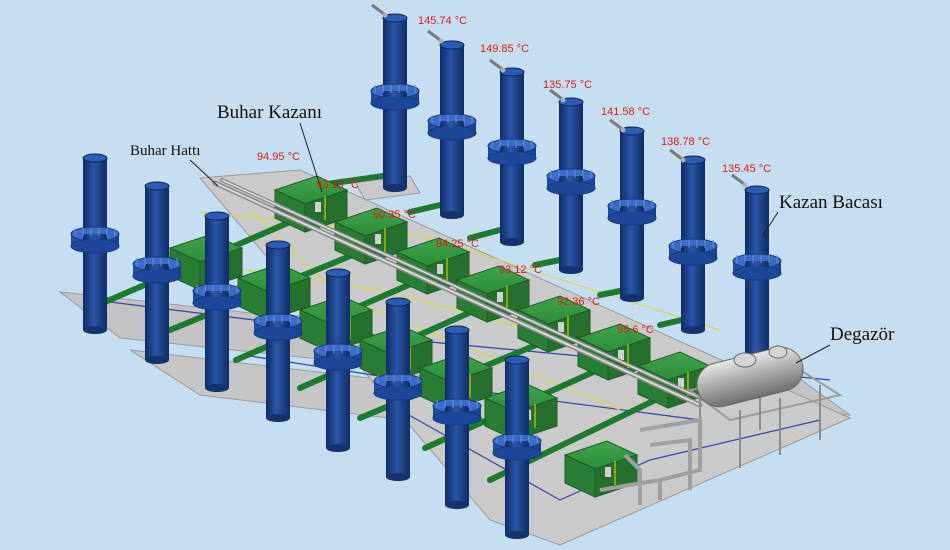 The height and width of the screenshot is (550, 950). What do you see at coordinates (635, 330) in the screenshot?
I see `boiler-temp-label: 95.6 °C` at bounding box center [635, 330].